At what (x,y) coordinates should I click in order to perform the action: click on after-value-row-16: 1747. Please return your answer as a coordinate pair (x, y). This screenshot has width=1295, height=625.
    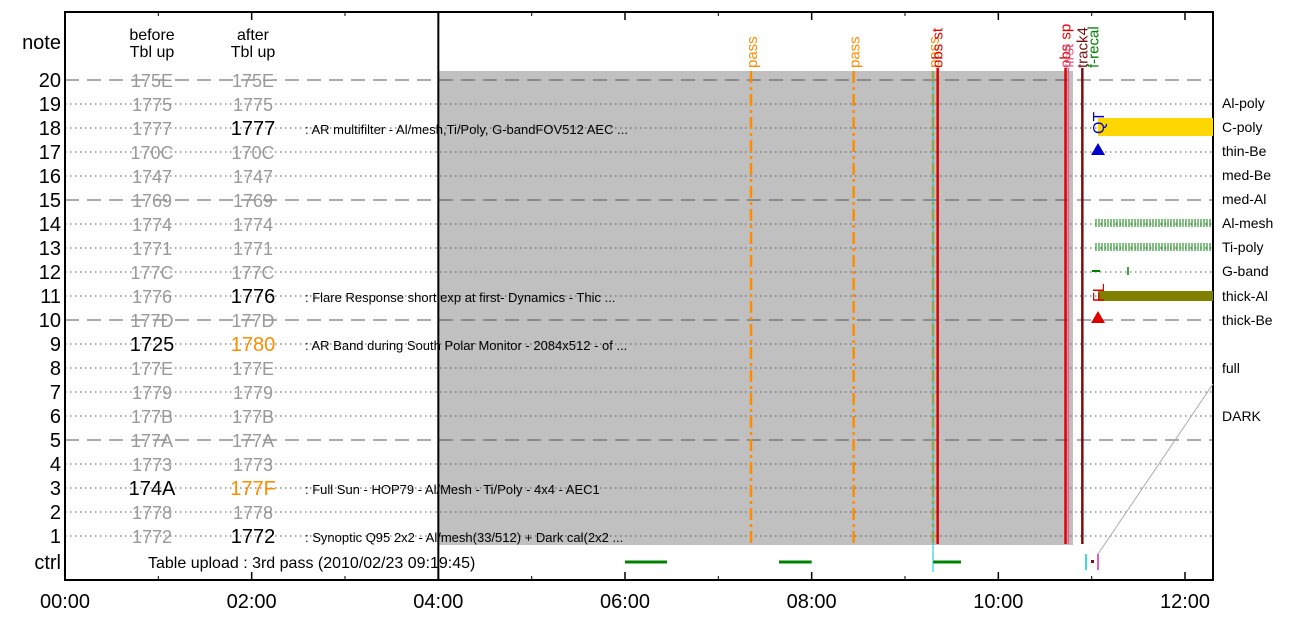
    Looking at the image, I should click on (253, 177).